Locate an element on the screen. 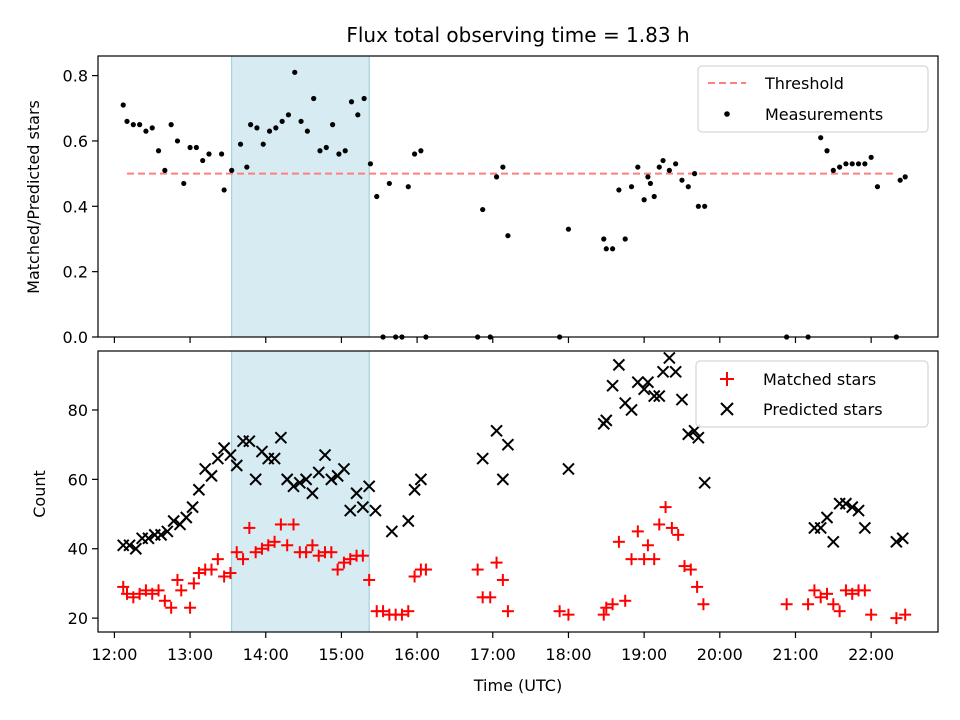 The height and width of the screenshot is (720, 960). x-axis-label: Time (UTC) is located at coordinates (517, 685).